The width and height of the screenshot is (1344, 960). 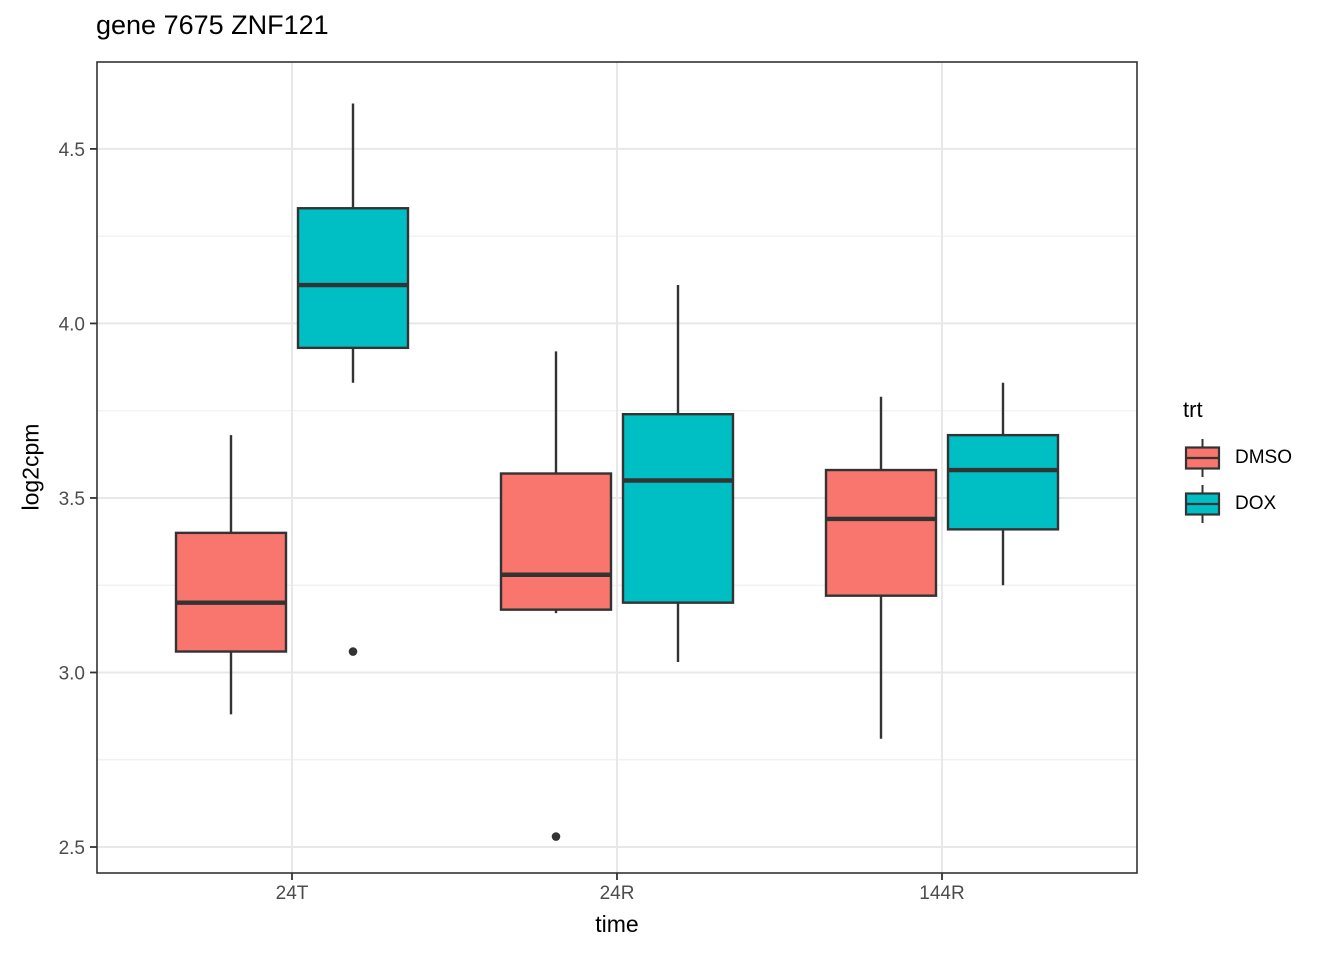 I want to click on y-axis-title: log2cpm, so click(x=30, y=467).